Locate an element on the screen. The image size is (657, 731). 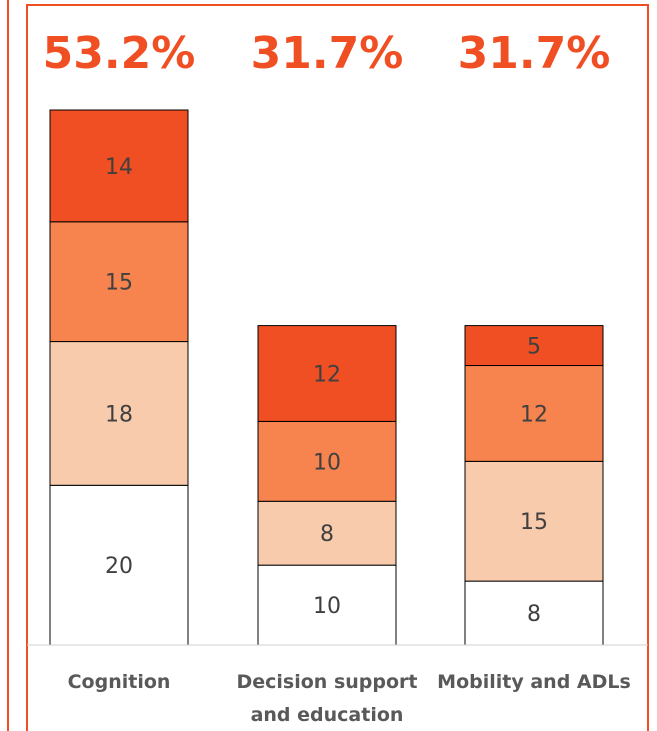
x-tick-label: Mobility and ADLs is located at coordinates (534, 682).